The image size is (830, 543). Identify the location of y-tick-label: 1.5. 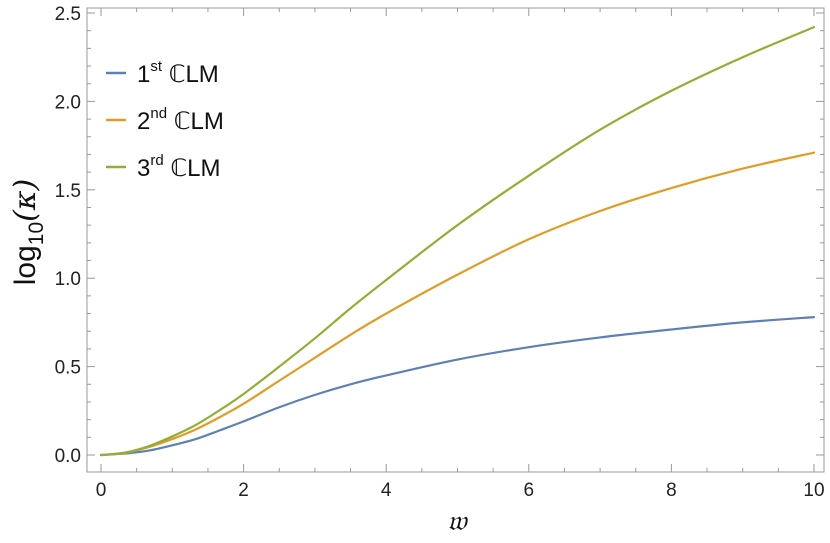
(68, 191).